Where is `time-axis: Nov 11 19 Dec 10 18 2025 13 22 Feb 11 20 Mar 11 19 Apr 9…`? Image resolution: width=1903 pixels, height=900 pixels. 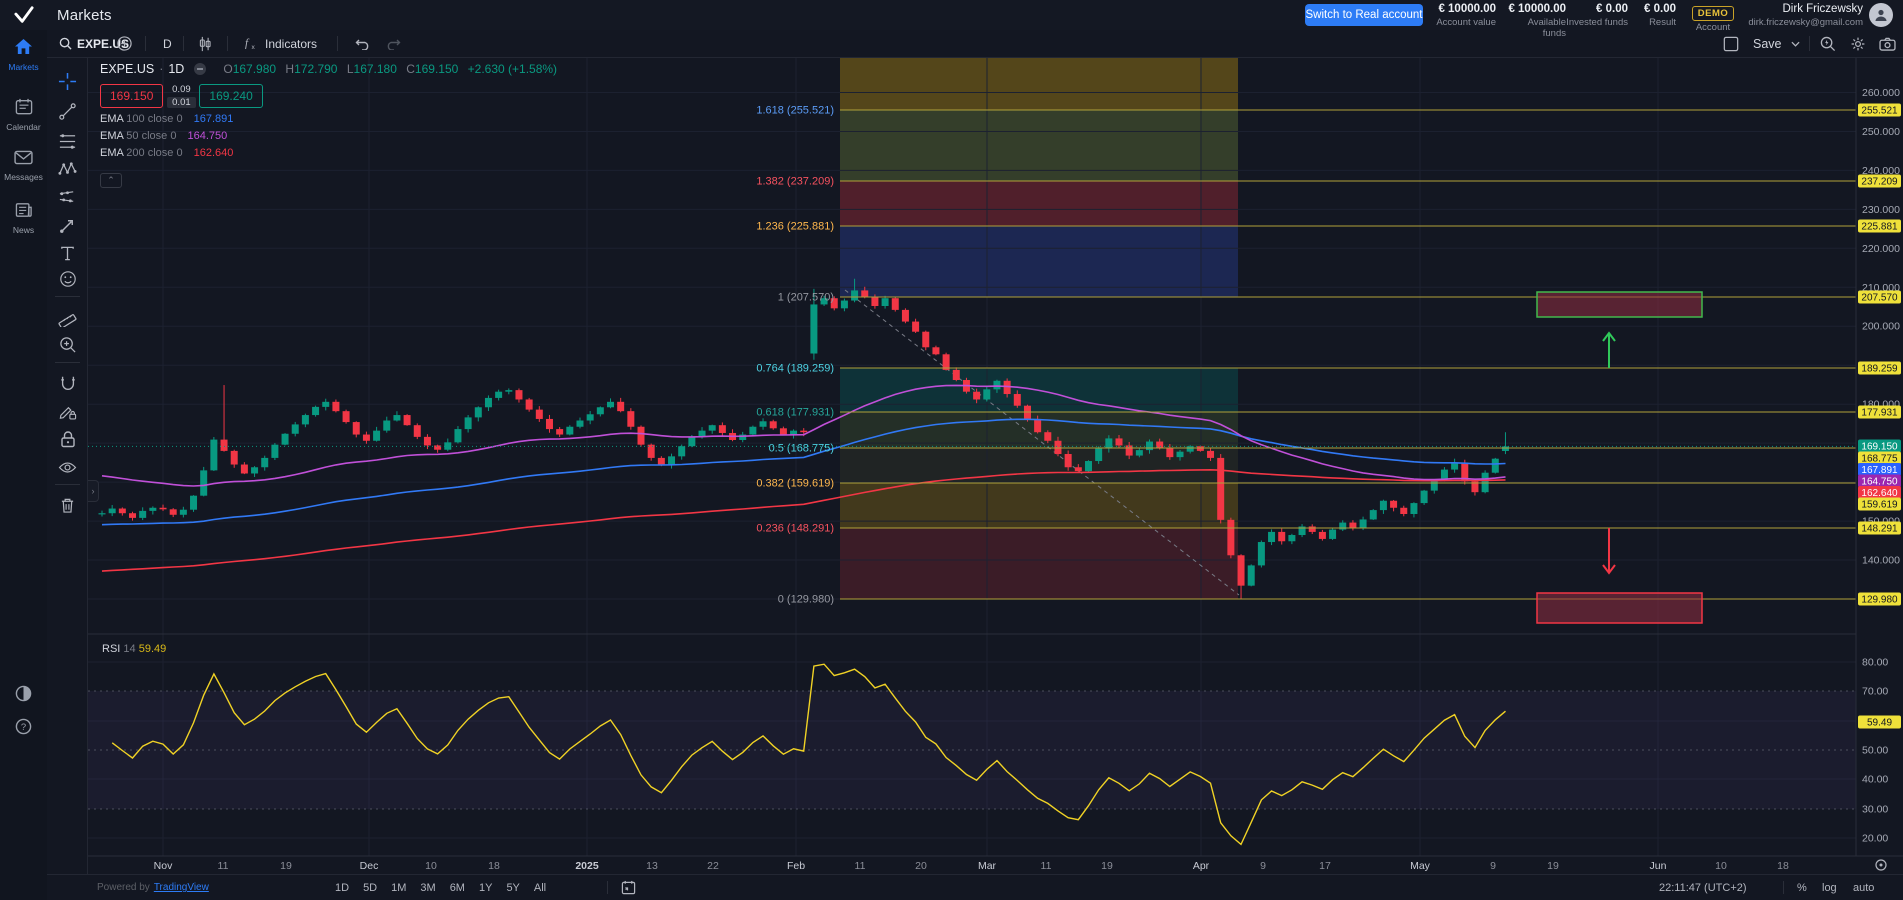 time-axis: Nov 11 19 Dec 10 18 2025 13 22 Feb 11 20 Mar 11 19 Apr 9… is located at coordinates (995, 864).